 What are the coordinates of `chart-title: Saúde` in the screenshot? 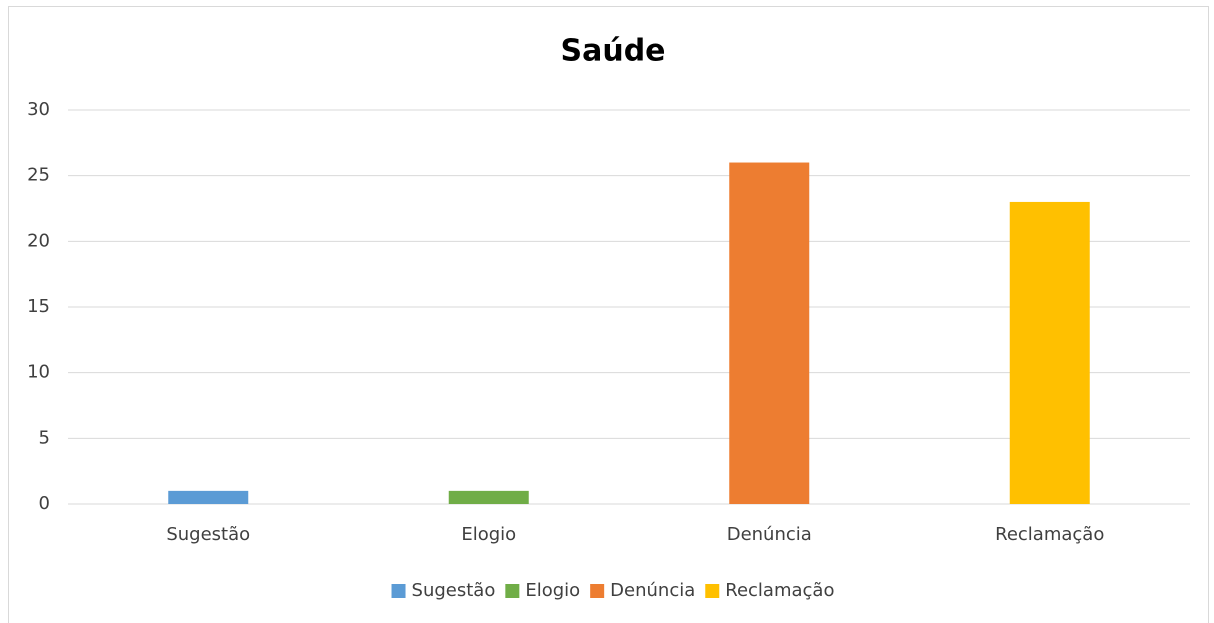 It's located at (612, 51).